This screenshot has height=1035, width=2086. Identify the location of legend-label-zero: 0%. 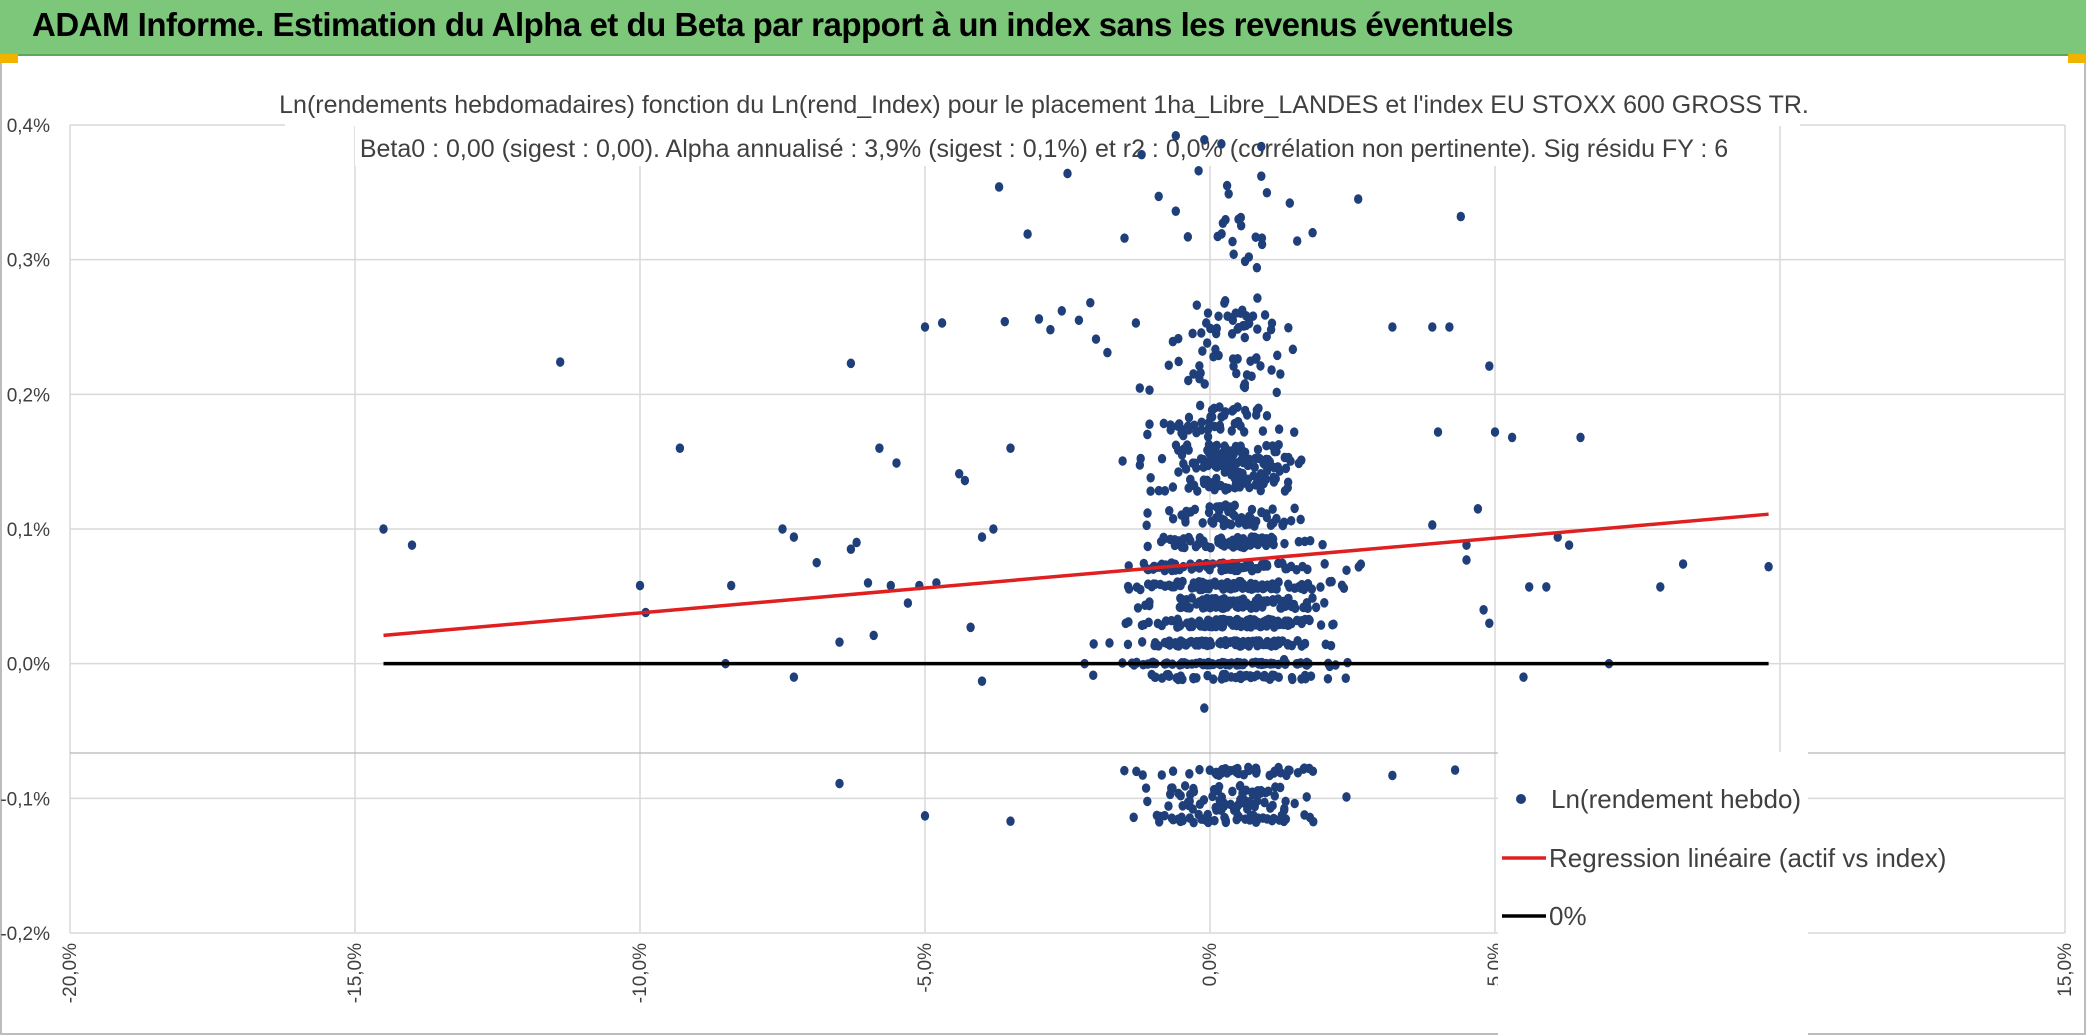
(1568, 916).